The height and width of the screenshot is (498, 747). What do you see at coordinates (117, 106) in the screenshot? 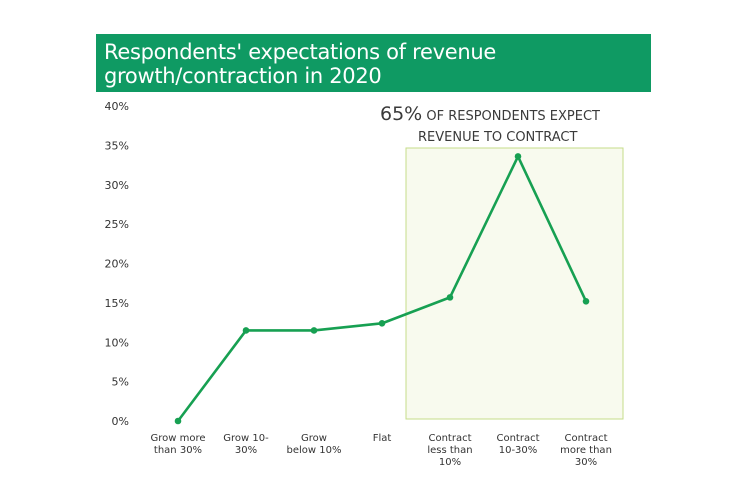
I see `y-tick-label: 40%` at bounding box center [117, 106].